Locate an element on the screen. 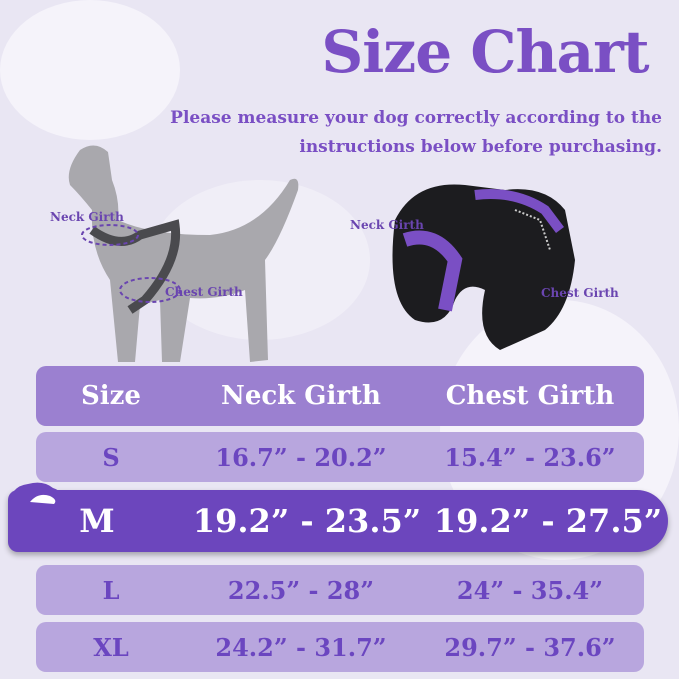 This screenshot has height=679, width=679. chest-cell: 24” - 35.4” is located at coordinates (530, 590).